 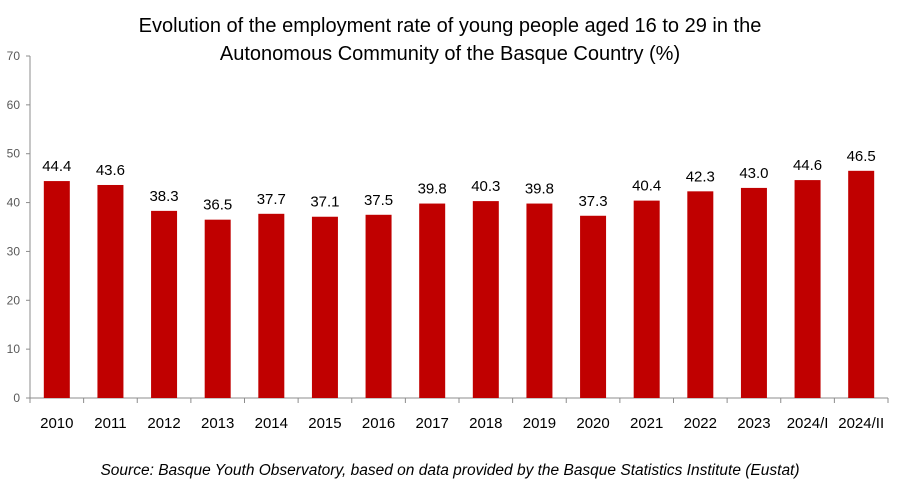 I want to click on x-tick-label: 2012, so click(x=163, y=423).